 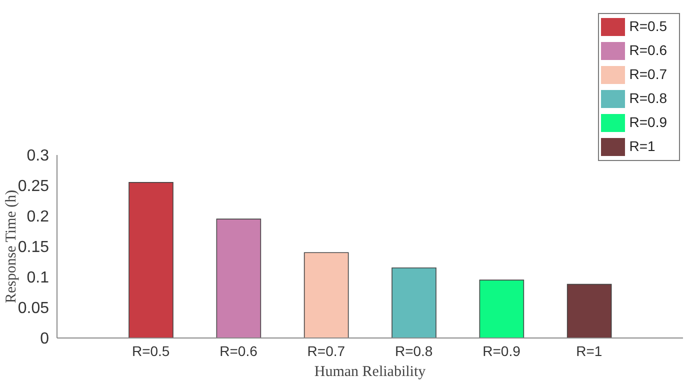 I want to click on legend-label: R=0.8, so click(x=648, y=98).